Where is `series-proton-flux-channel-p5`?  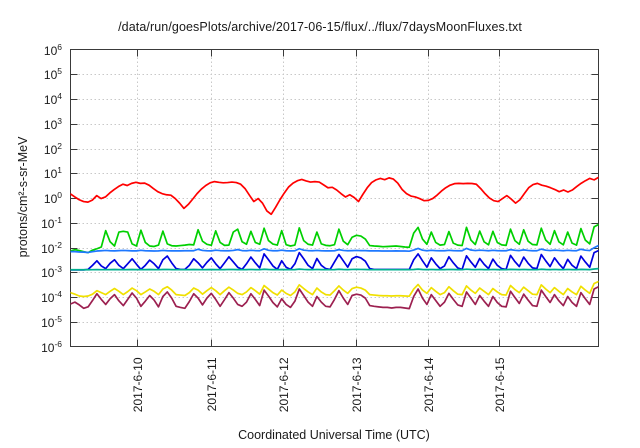 series-proton-flux-channel-p5 is located at coordinates (334, 269).